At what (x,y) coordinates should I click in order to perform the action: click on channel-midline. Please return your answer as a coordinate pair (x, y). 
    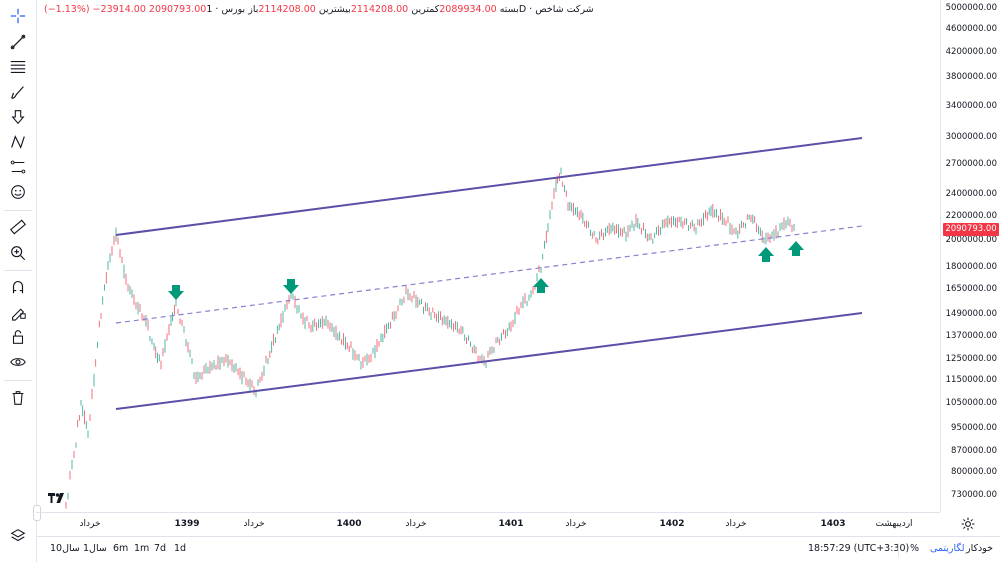
    Looking at the image, I should click on (489, 274).